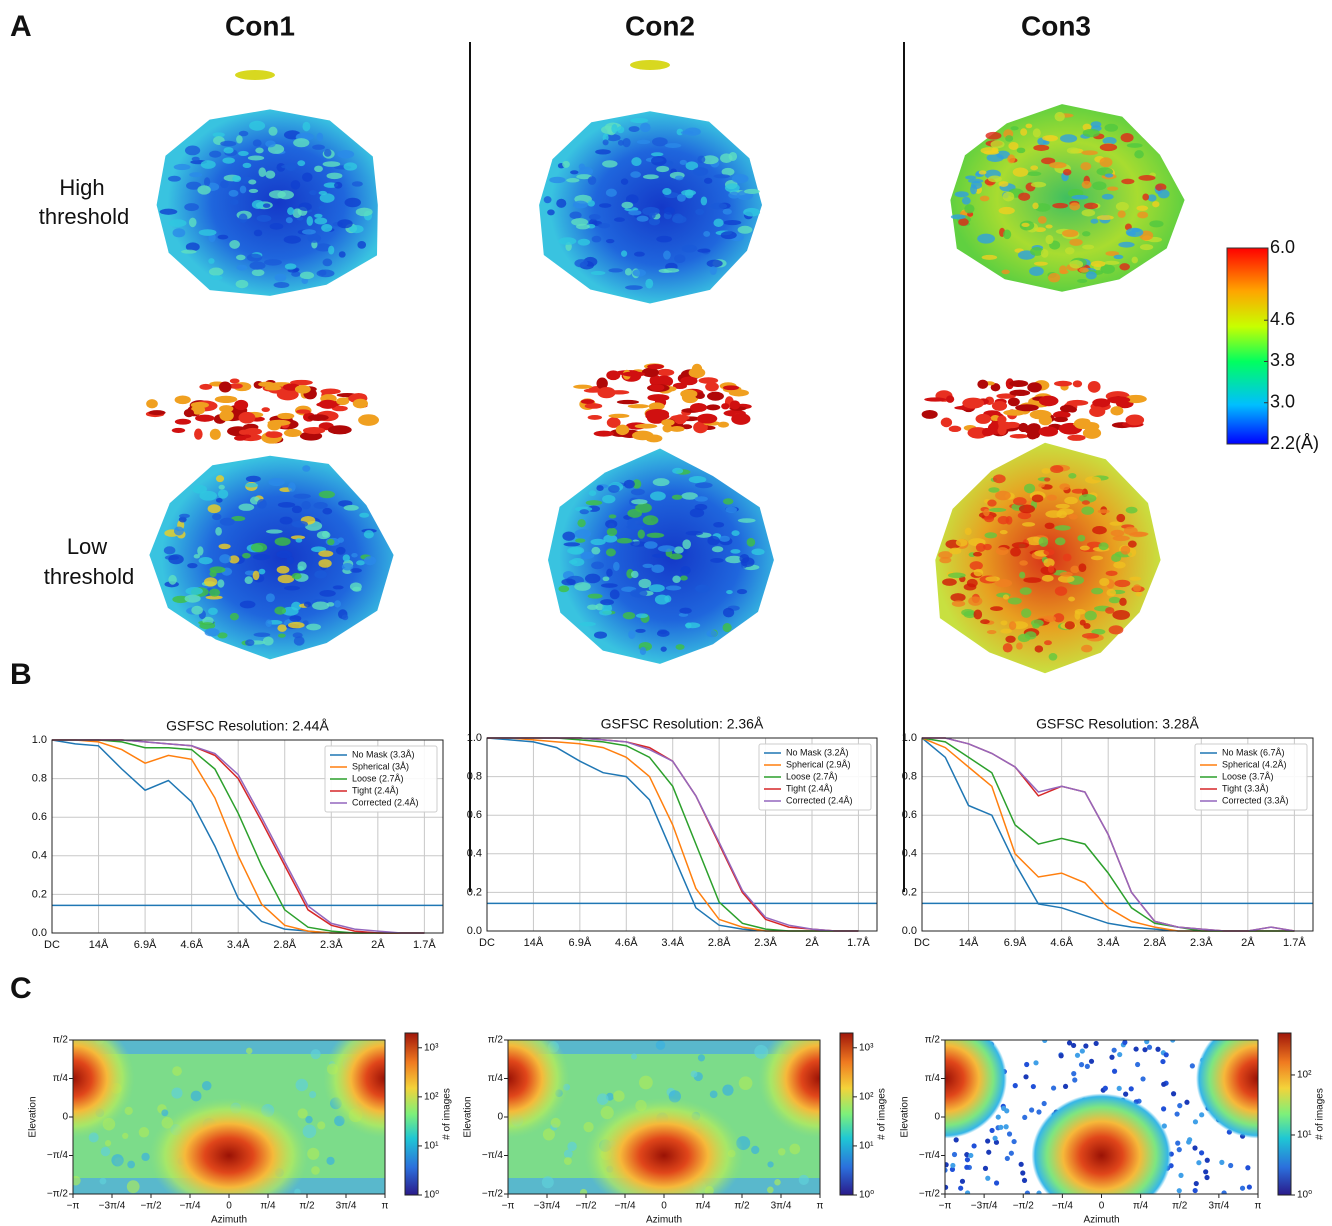 The width and height of the screenshot is (1332, 1226). I want to click on colorbar-tick-label: 10³, so click(431, 1047).